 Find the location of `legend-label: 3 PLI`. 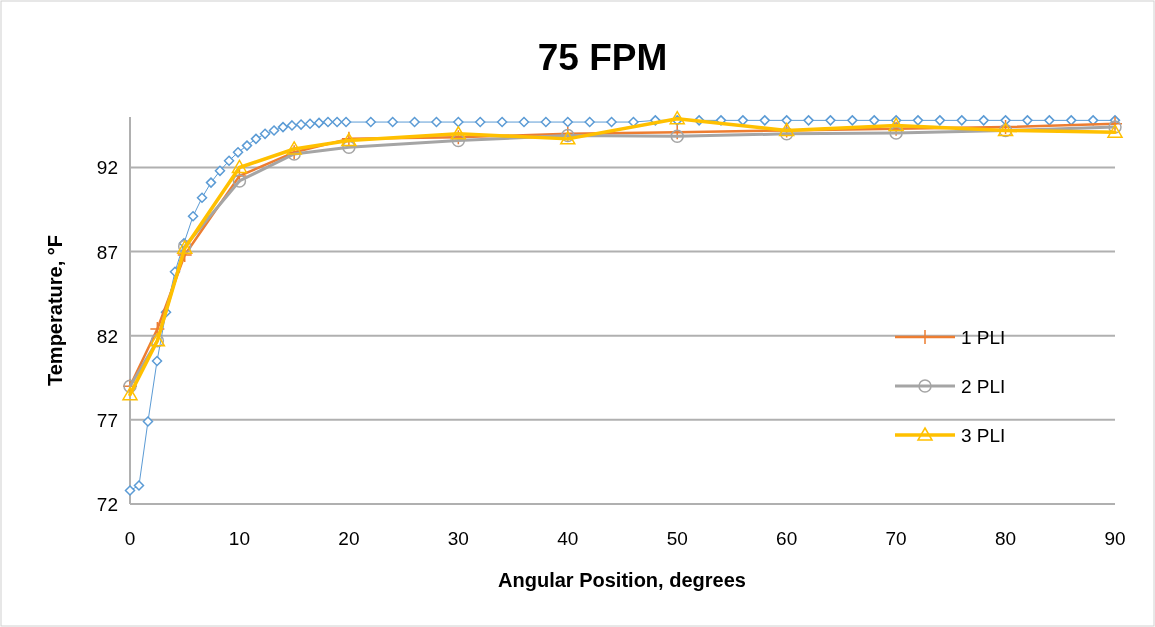

legend-label: 3 PLI is located at coordinates (983, 435).